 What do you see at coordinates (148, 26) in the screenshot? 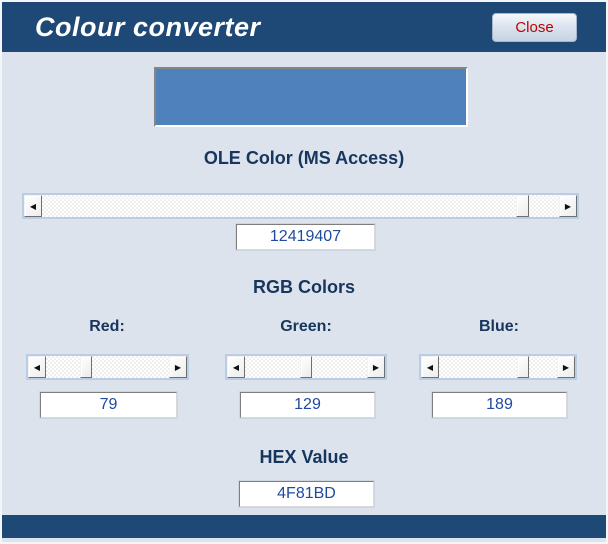
I see `window-title: Colour converter` at bounding box center [148, 26].